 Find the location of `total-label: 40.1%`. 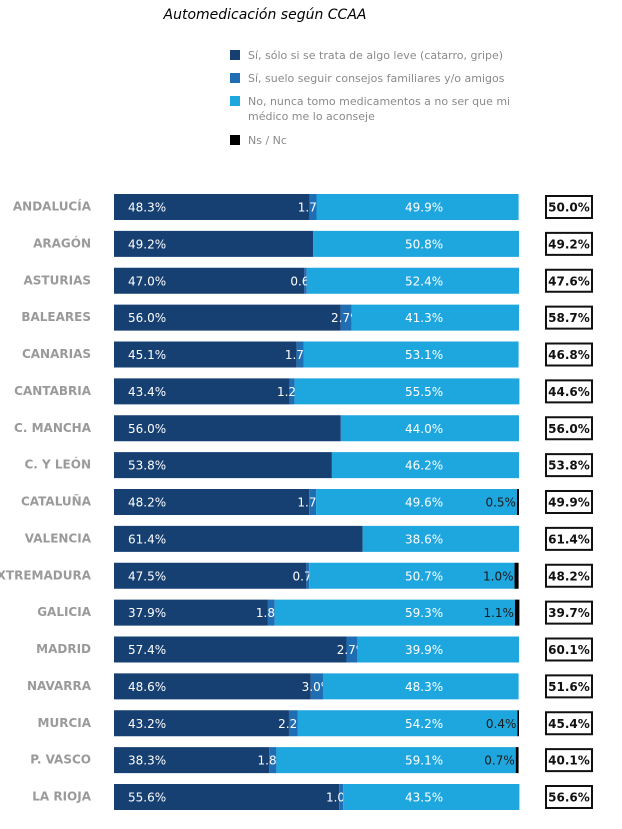

total-label: 40.1% is located at coordinates (569, 761).